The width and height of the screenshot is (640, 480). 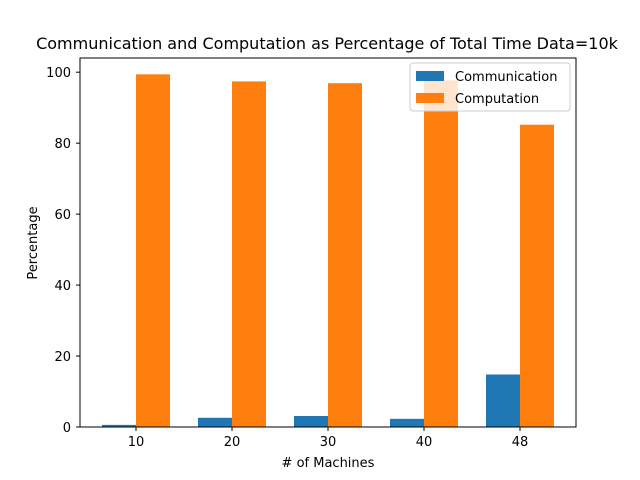 I want to click on x-axis-title: # of Machines, so click(x=328, y=463).